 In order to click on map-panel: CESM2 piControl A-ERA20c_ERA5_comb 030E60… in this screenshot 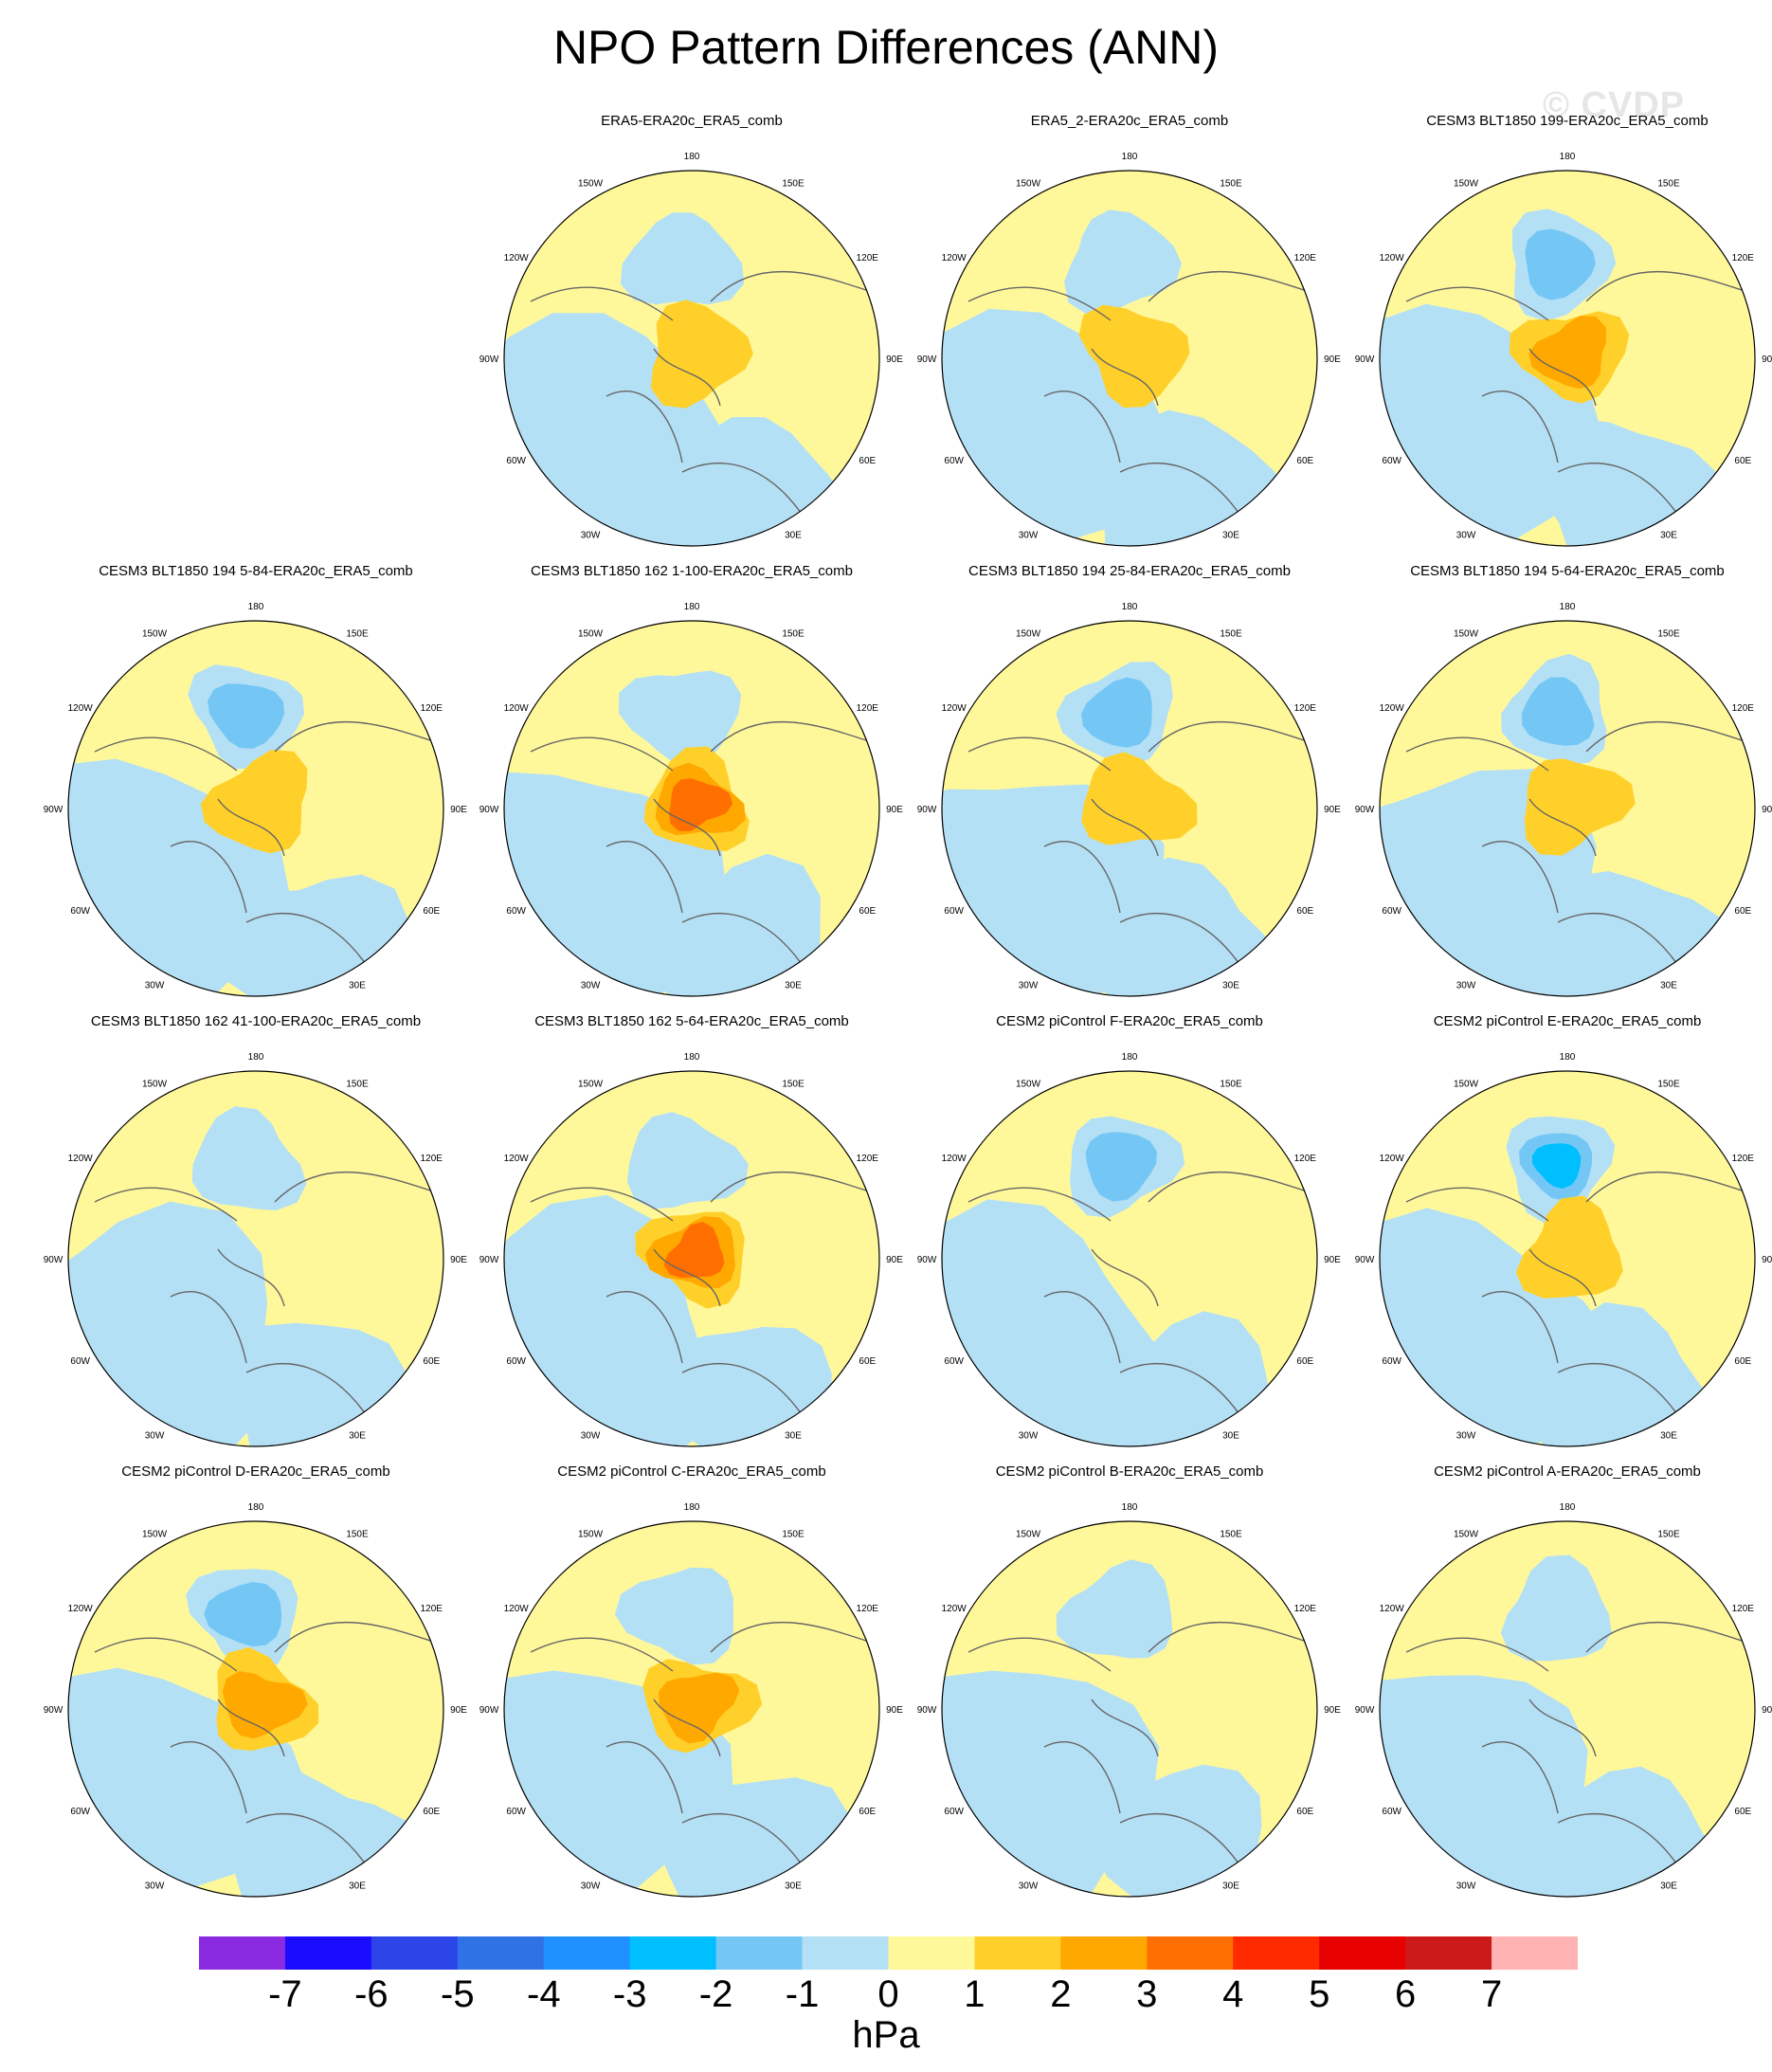, I will do `click(1560, 1685)`.